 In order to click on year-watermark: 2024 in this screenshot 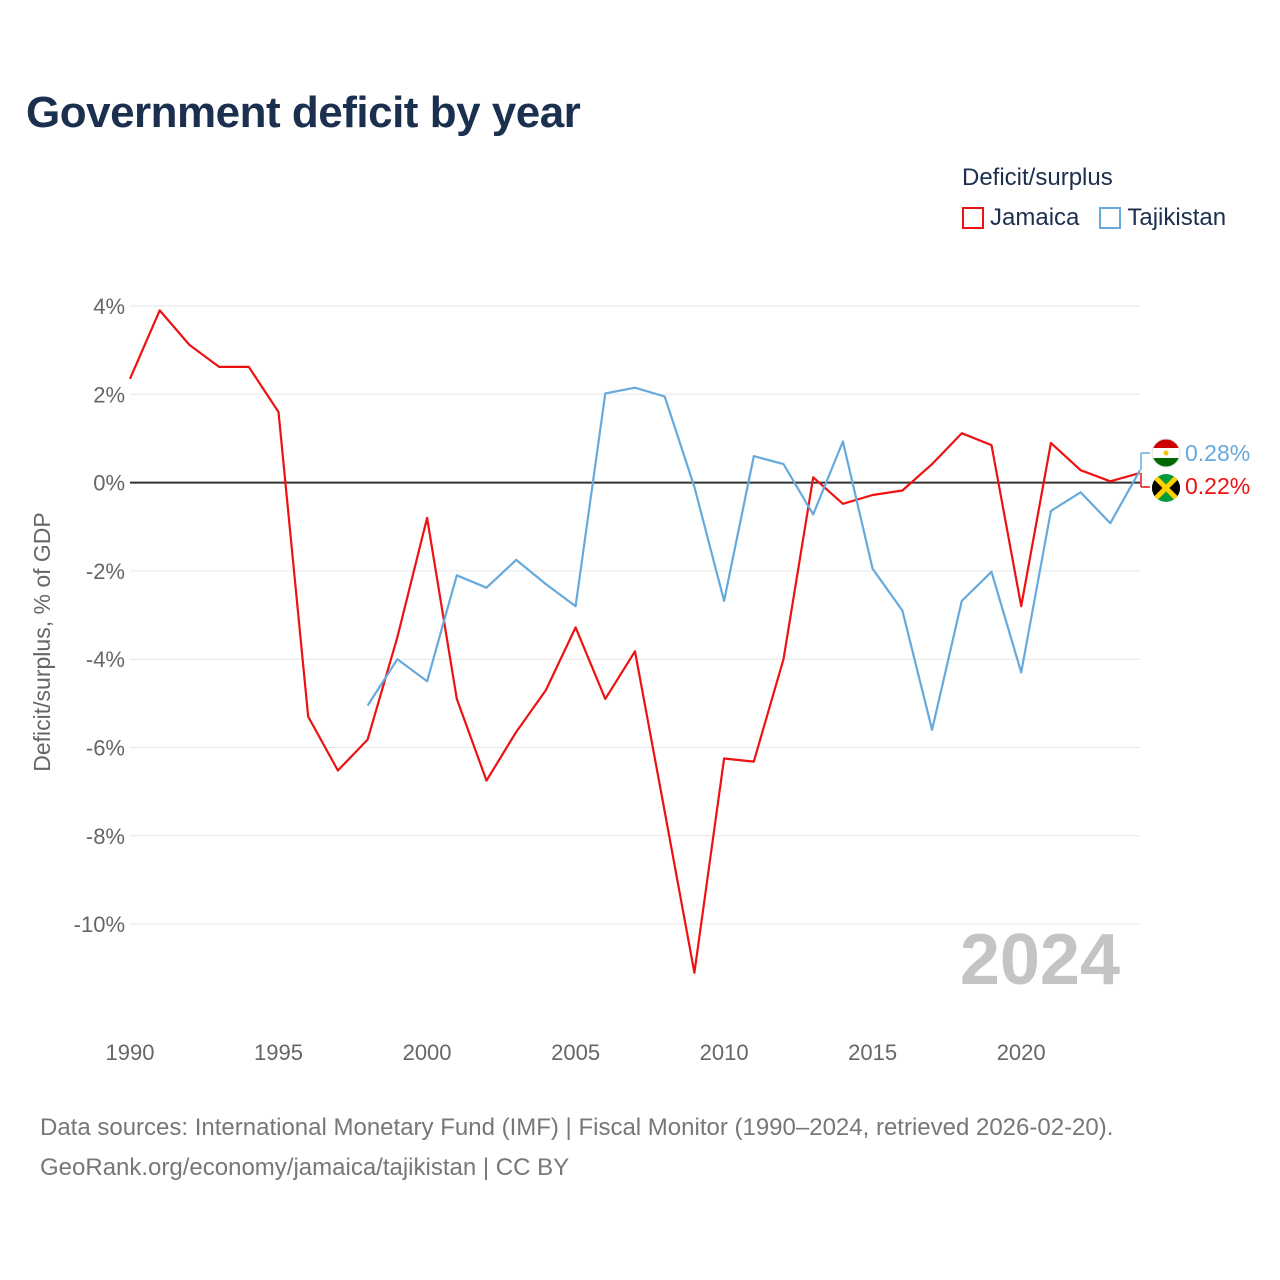, I will do `click(1040, 960)`.